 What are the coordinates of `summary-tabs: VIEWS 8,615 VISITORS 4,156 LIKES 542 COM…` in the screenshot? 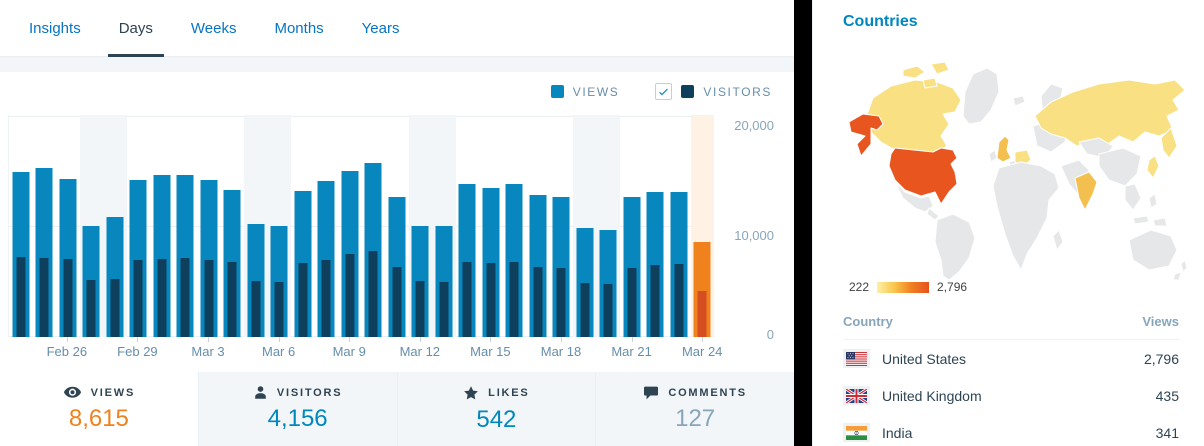 It's located at (397, 409).